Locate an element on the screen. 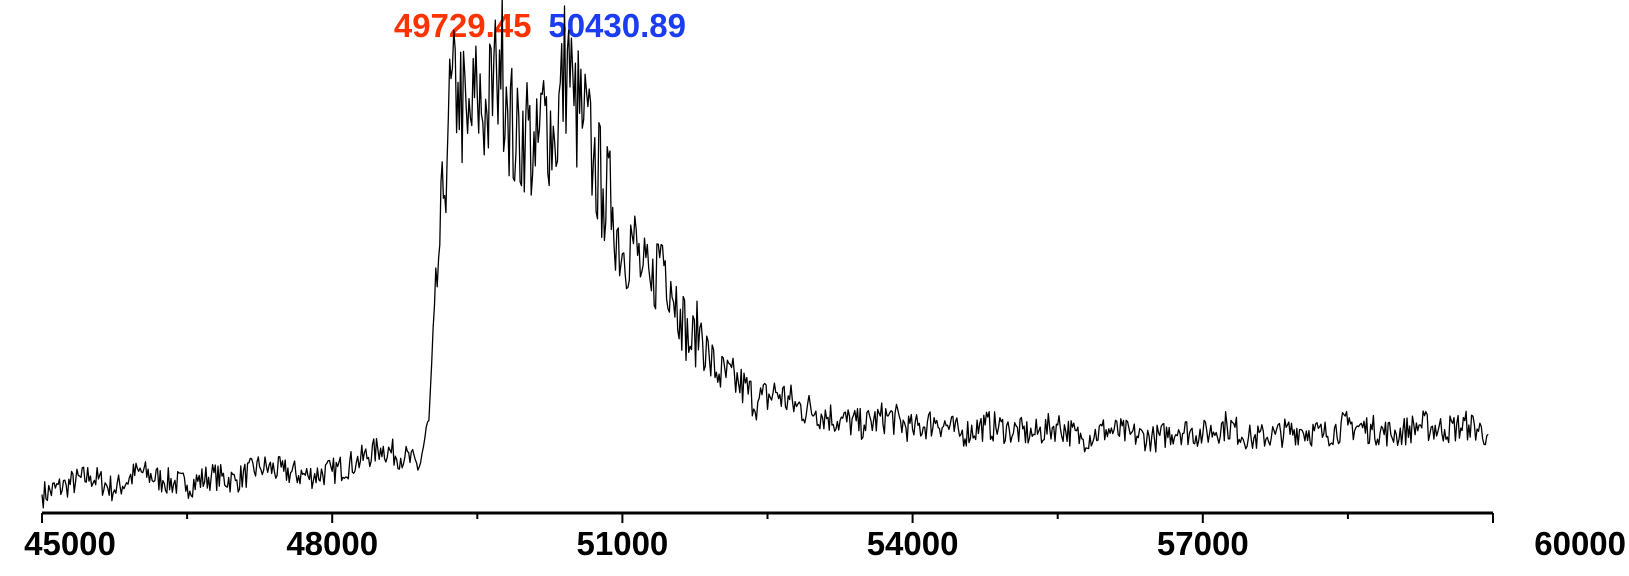 This screenshot has height=576, width=1629. x-tick-label: 51000 is located at coordinates (623, 543).